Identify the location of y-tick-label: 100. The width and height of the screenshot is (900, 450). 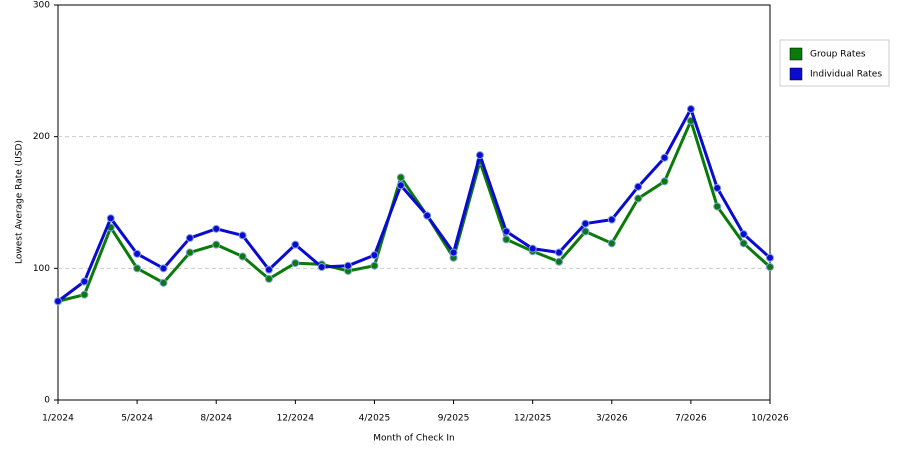
(41, 269).